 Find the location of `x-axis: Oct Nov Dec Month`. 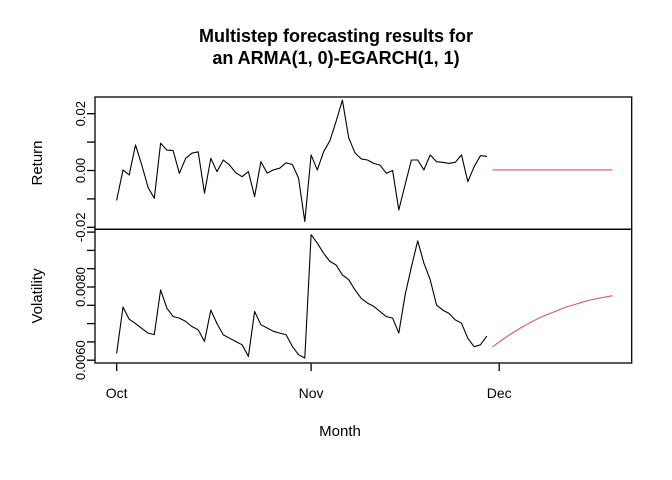

x-axis: Oct Nov Dec Month is located at coordinates (309, 401).